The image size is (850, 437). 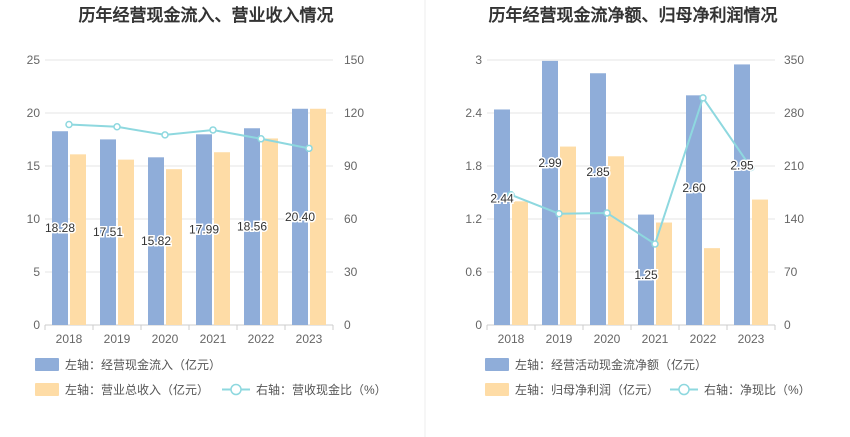 What do you see at coordinates (34, 219) in the screenshot?
I see `left-axis-tick-label: 10` at bounding box center [34, 219].